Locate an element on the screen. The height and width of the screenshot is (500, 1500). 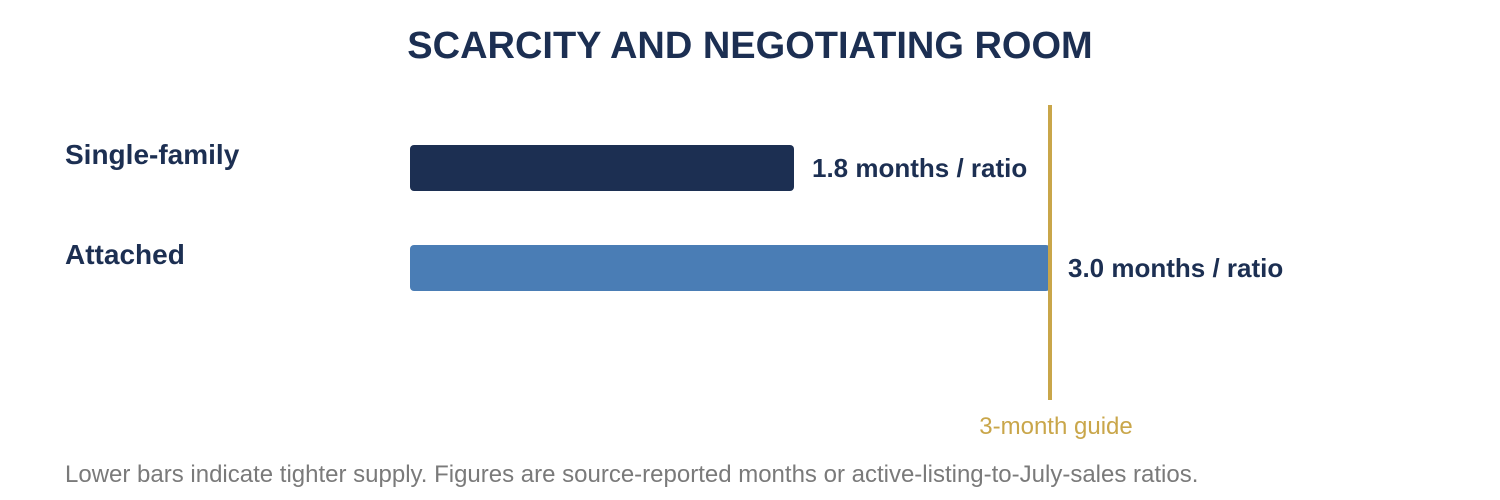
value-label: 3.0 months / ratio is located at coordinates (1175, 268).